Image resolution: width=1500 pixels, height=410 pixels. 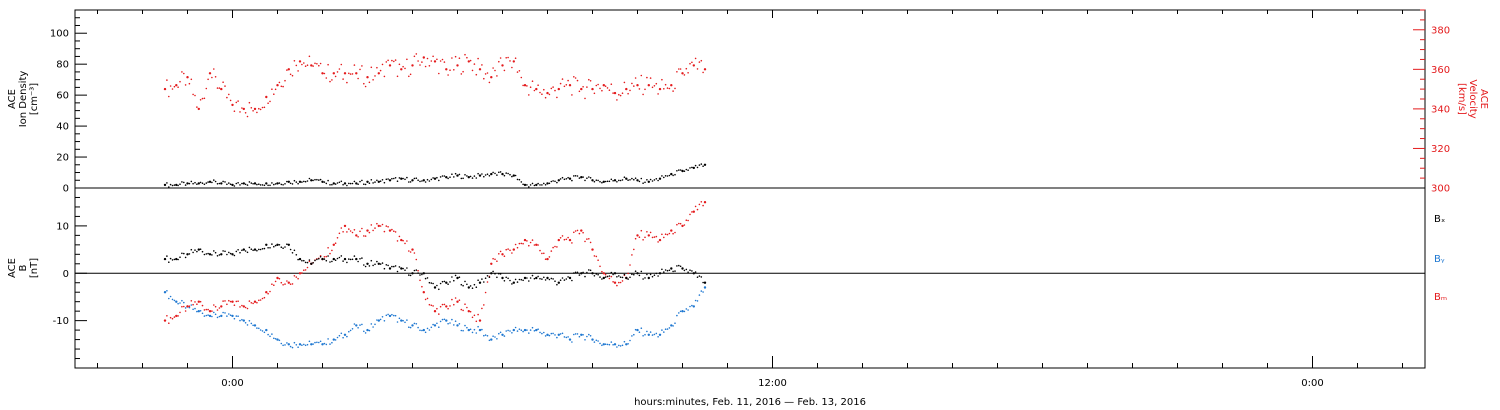 What do you see at coordinates (772, 383) in the screenshot?
I see `x-tick-label: 12:00` at bounding box center [772, 383].